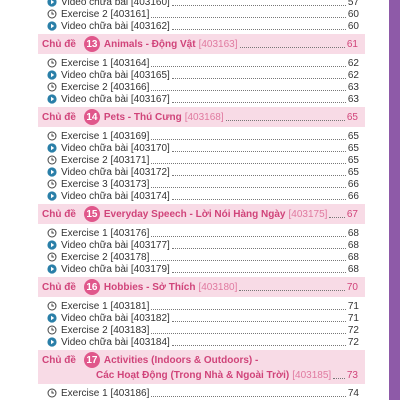  What do you see at coordinates (352, 287) in the screenshot?
I see `topic-page: 70` at bounding box center [352, 287].